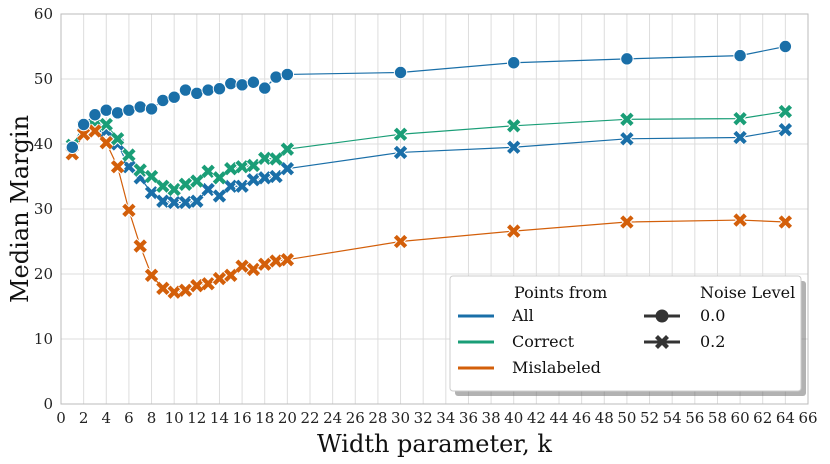 The height and width of the screenshot is (464, 830). I want to click on x-tick-label: 40, so click(513, 418).